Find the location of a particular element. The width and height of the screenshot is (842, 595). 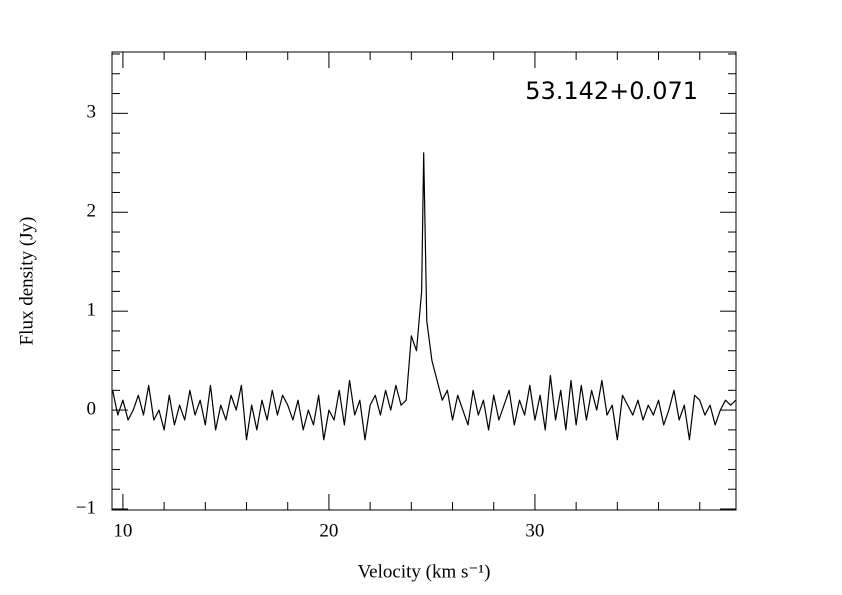

x-tick-label: 30 is located at coordinates (534, 530).